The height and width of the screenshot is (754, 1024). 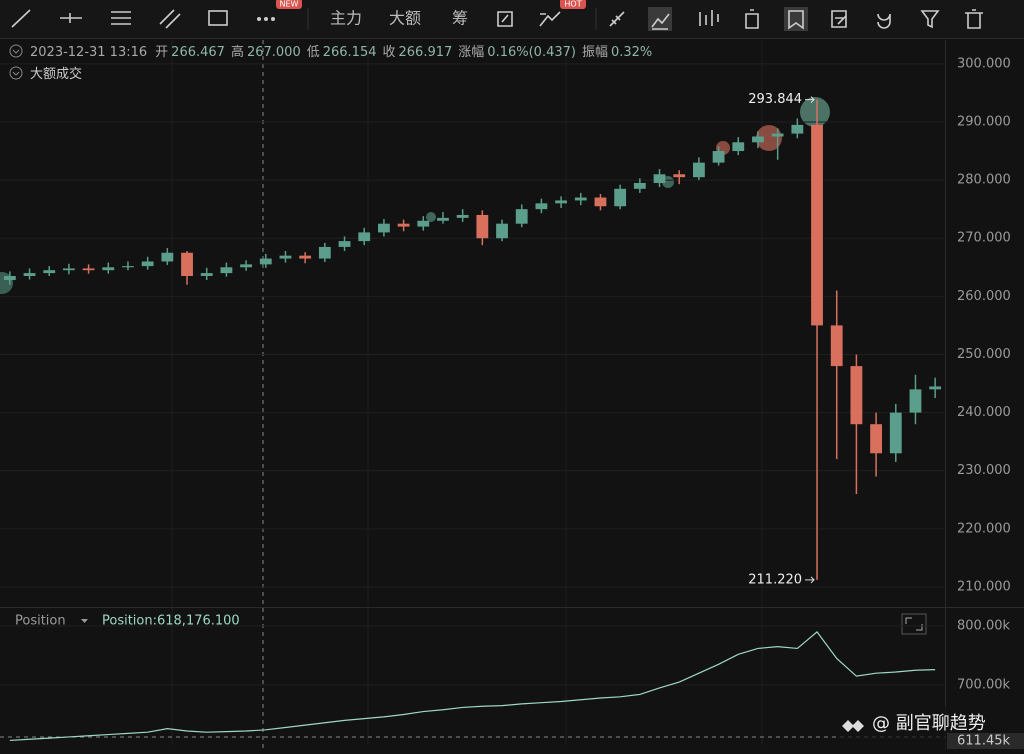 I want to click on expand-button, so click(x=914, y=624).